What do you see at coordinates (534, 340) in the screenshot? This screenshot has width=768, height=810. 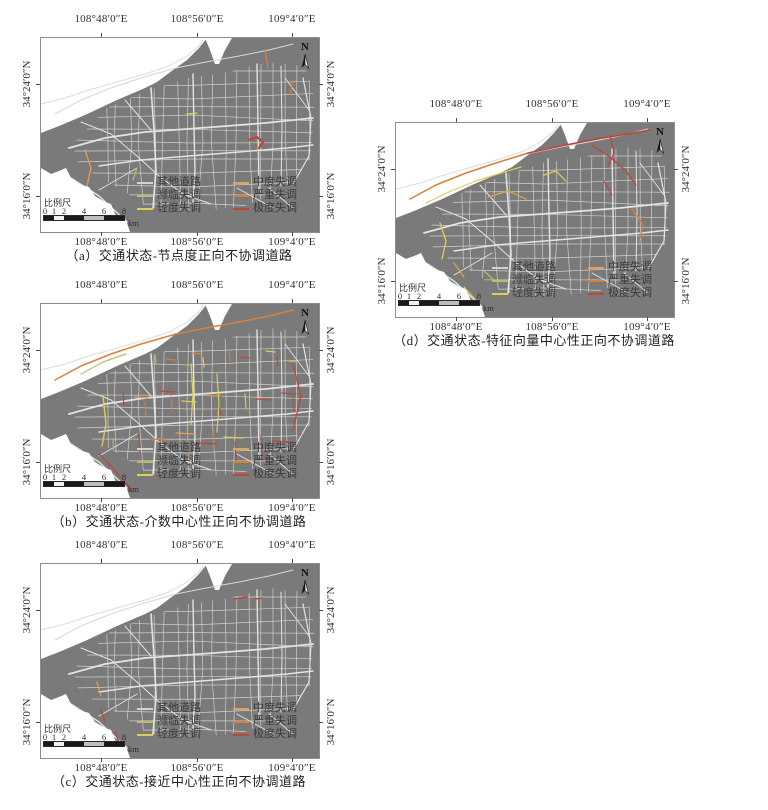 I see `panel-caption: （d）交通状态-特征向量中心性正向不协调道路` at bounding box center [534, 340].